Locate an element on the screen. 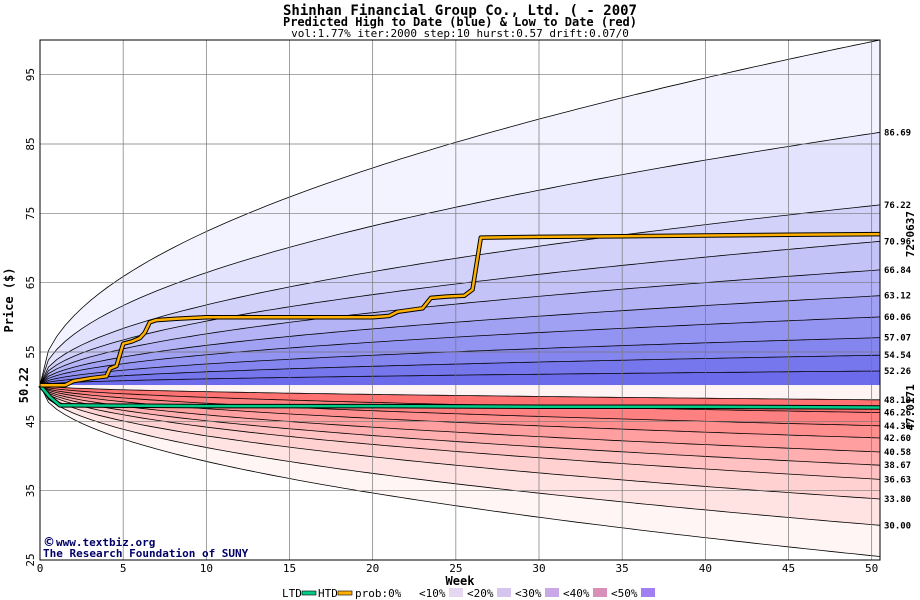 This screenshot has height=600, width=920. low-level-label: 36.63 is located at coordinates (897, 480).